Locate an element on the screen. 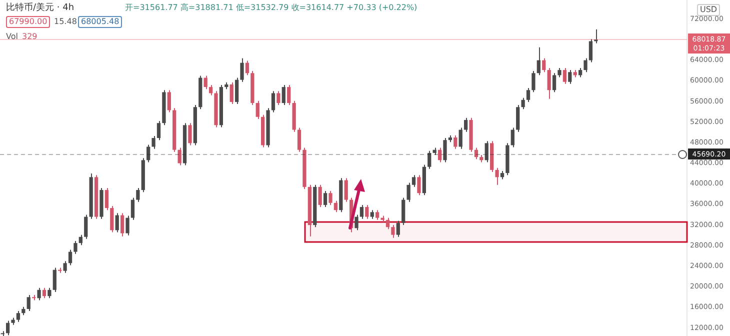  annotation: 68005.48 is located at coordinates (100, 22).